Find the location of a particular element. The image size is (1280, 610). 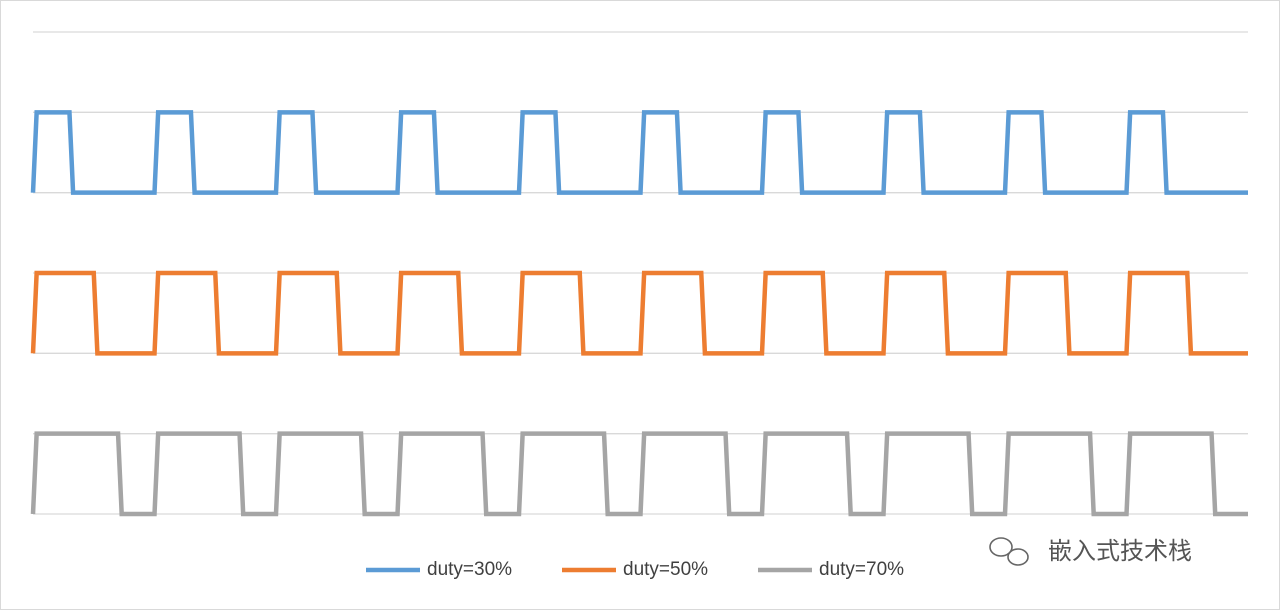

legend-label: duty=30% is located at coordinates (469, 569).